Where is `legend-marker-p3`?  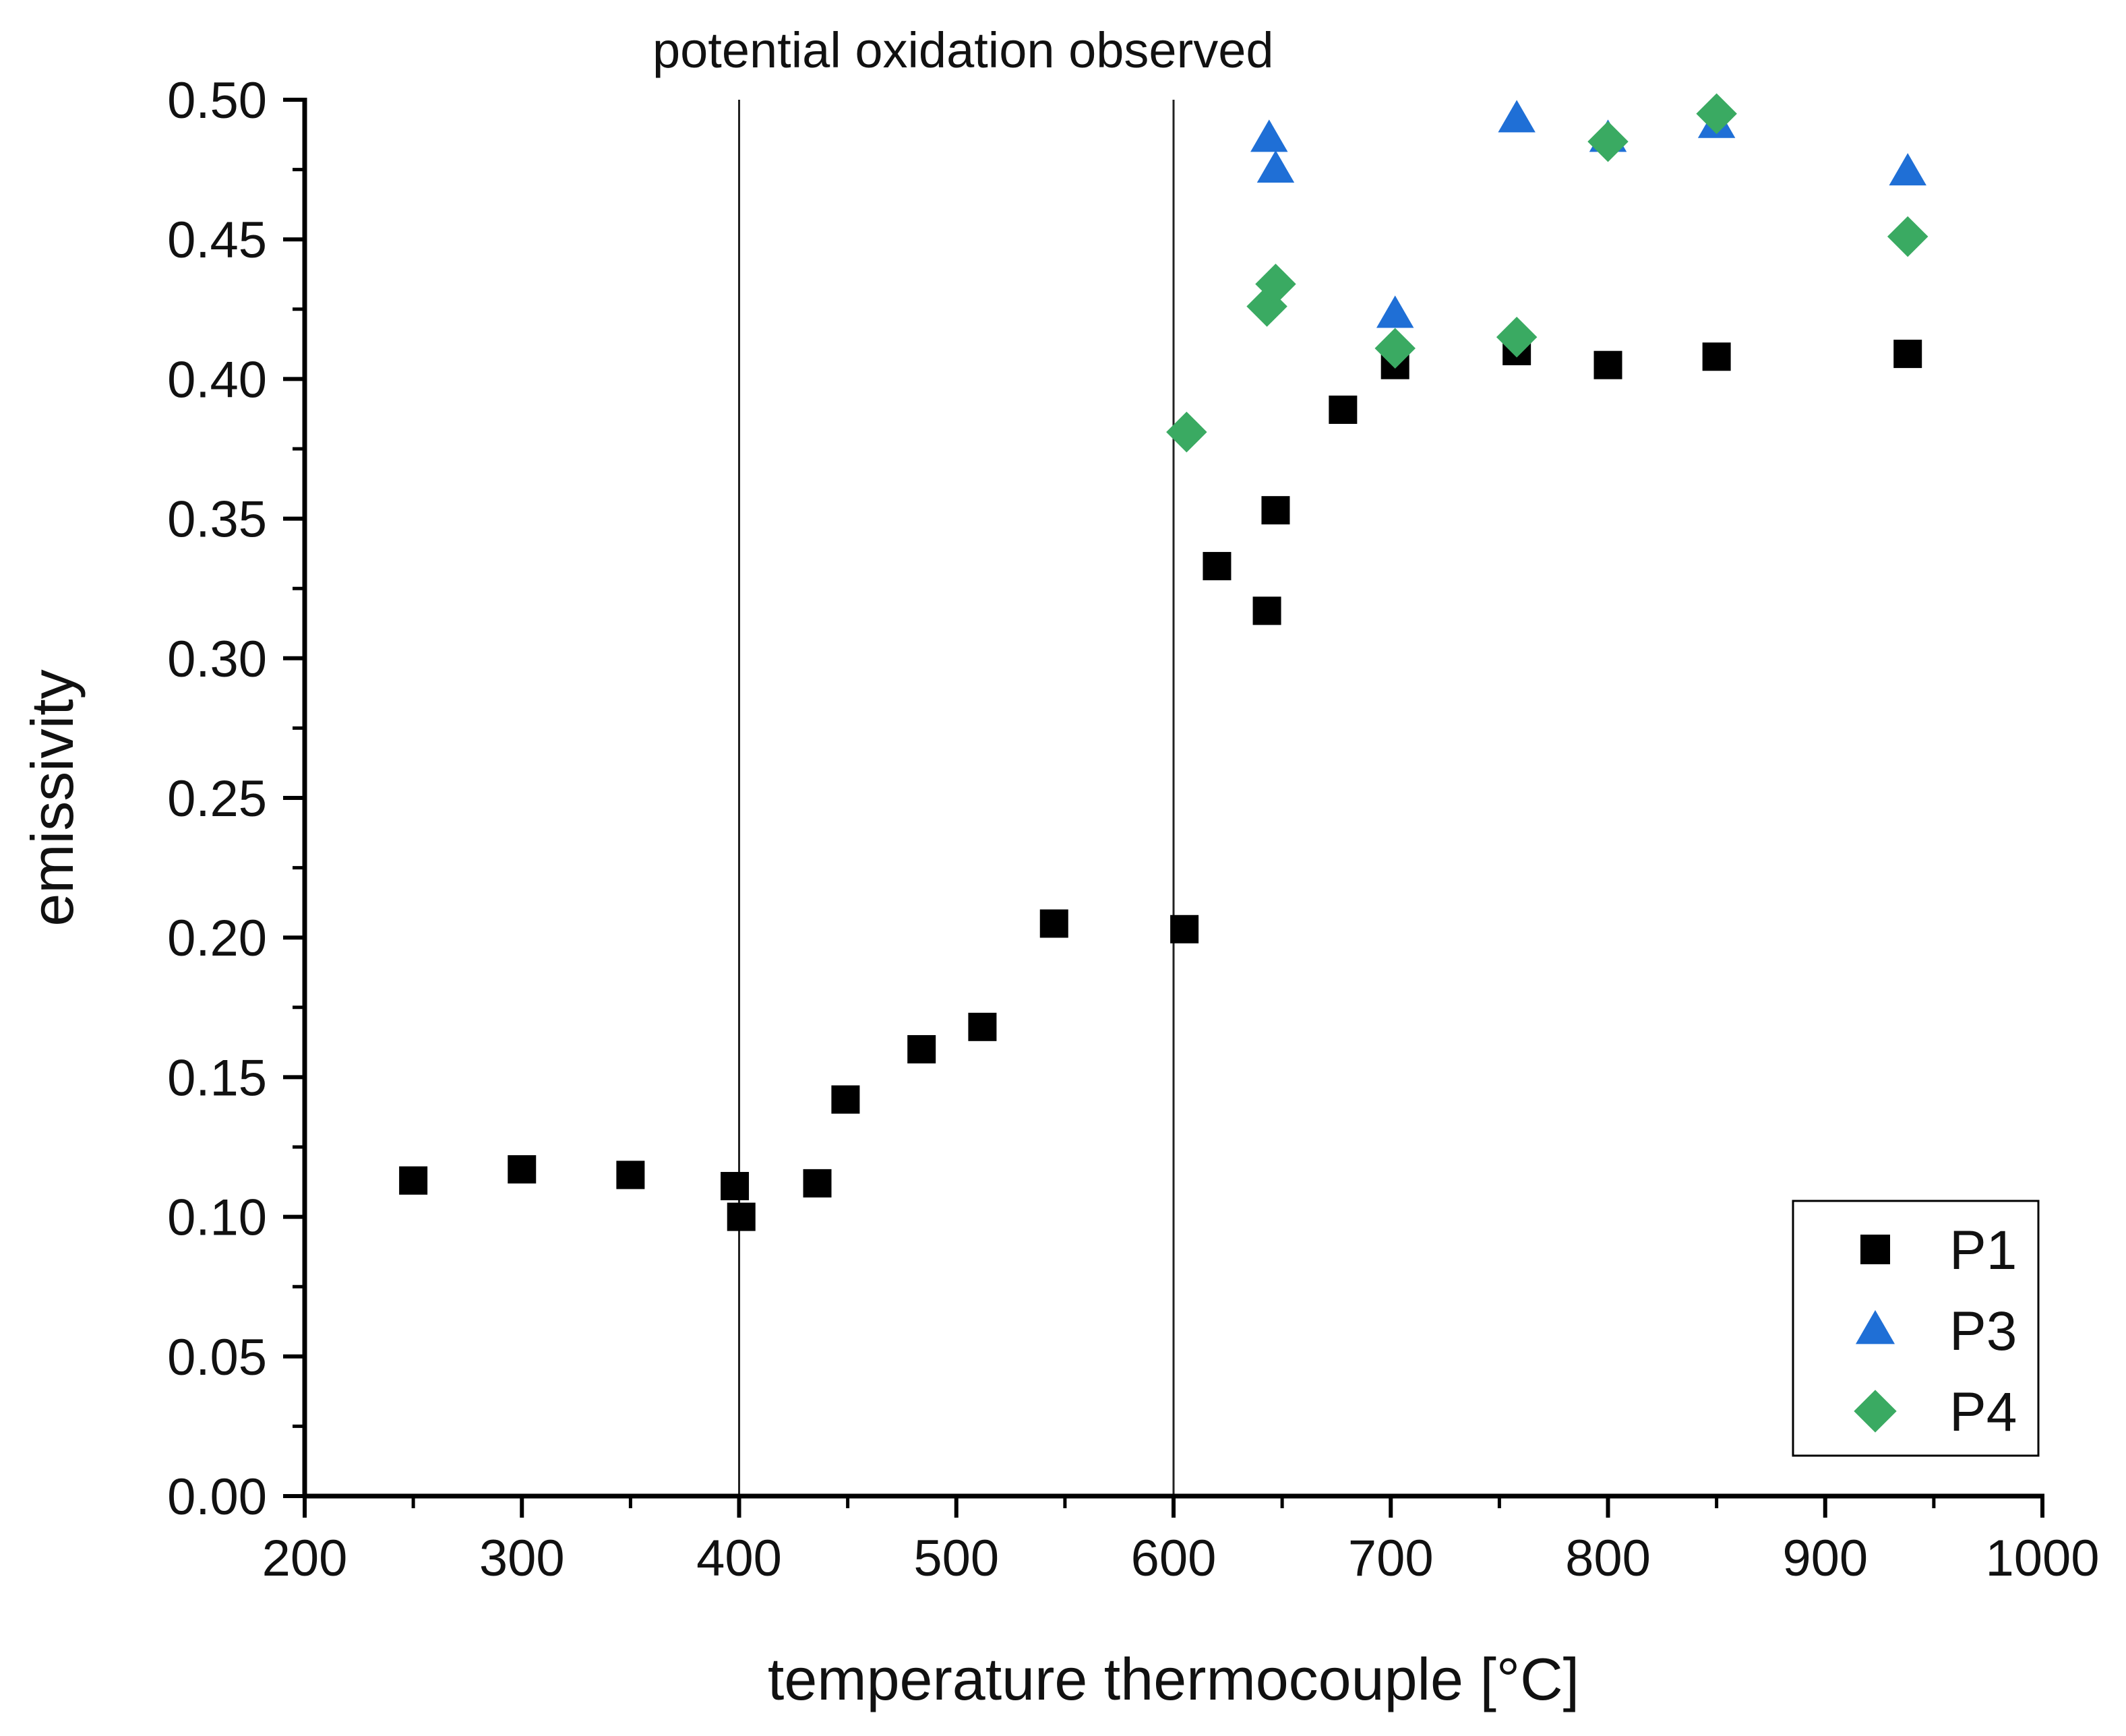
legend-marker-p3 is located at coordinates (1875, 1326).